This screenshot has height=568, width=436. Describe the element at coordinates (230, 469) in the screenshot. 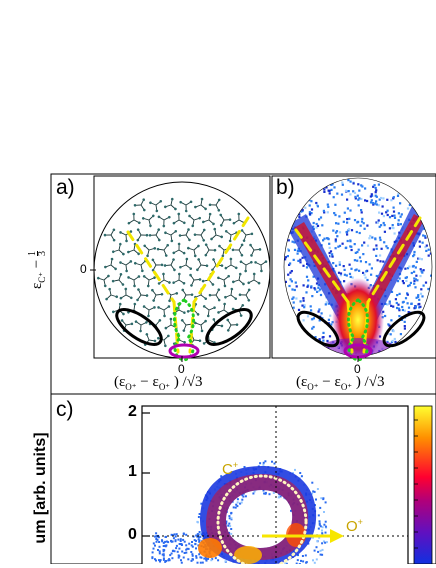

I see `panel-c-cplus-annotation: C+` at that location.